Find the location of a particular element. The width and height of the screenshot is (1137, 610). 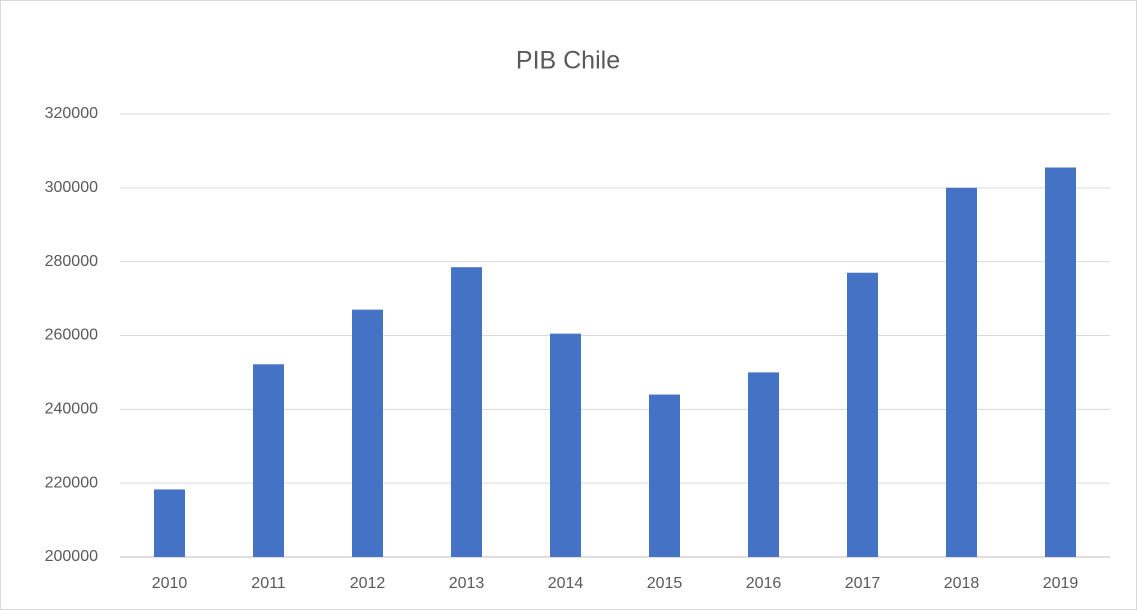

x-tick-label: 2018 is located at coordinates (962, 583).